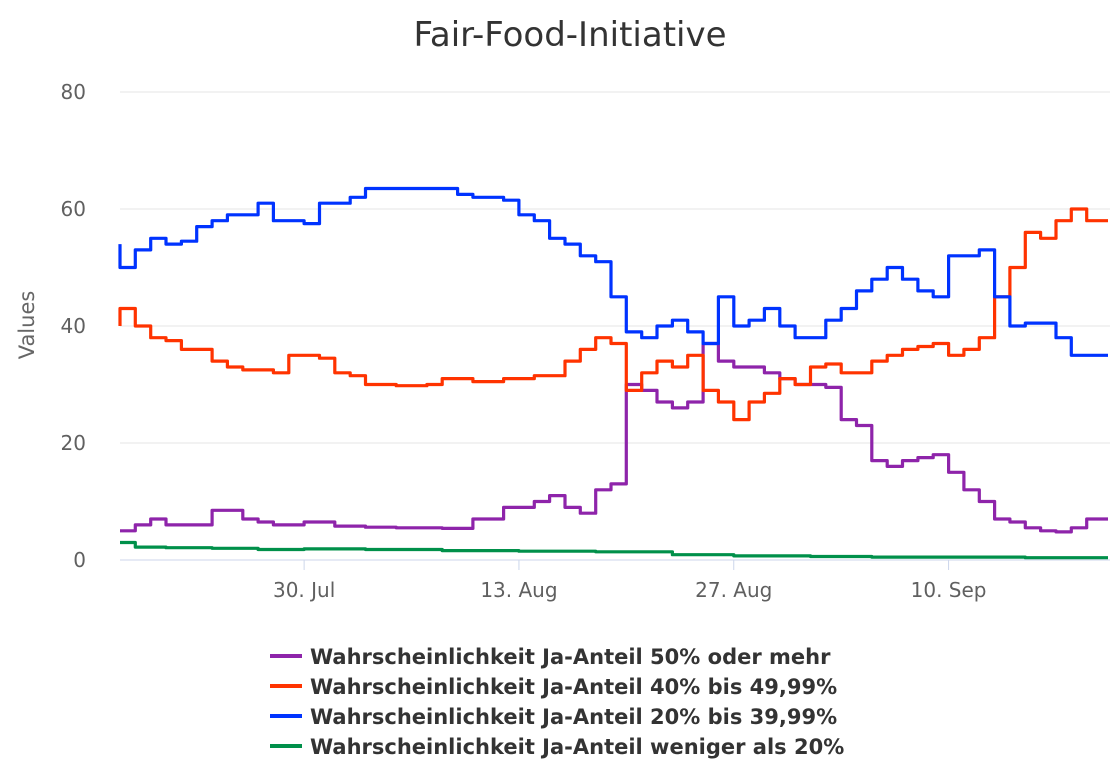 The height and width of the screenshot is (770, 1110). What do you see at coordinates (73, 443) in the screenshot?
I see `y-tick-label: 20` at bounding box center [73, 443].